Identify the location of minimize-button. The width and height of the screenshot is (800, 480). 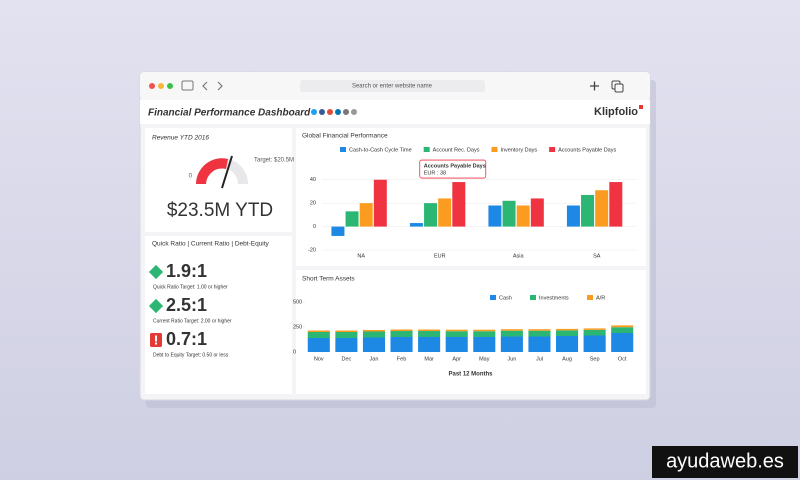
(161, 86).